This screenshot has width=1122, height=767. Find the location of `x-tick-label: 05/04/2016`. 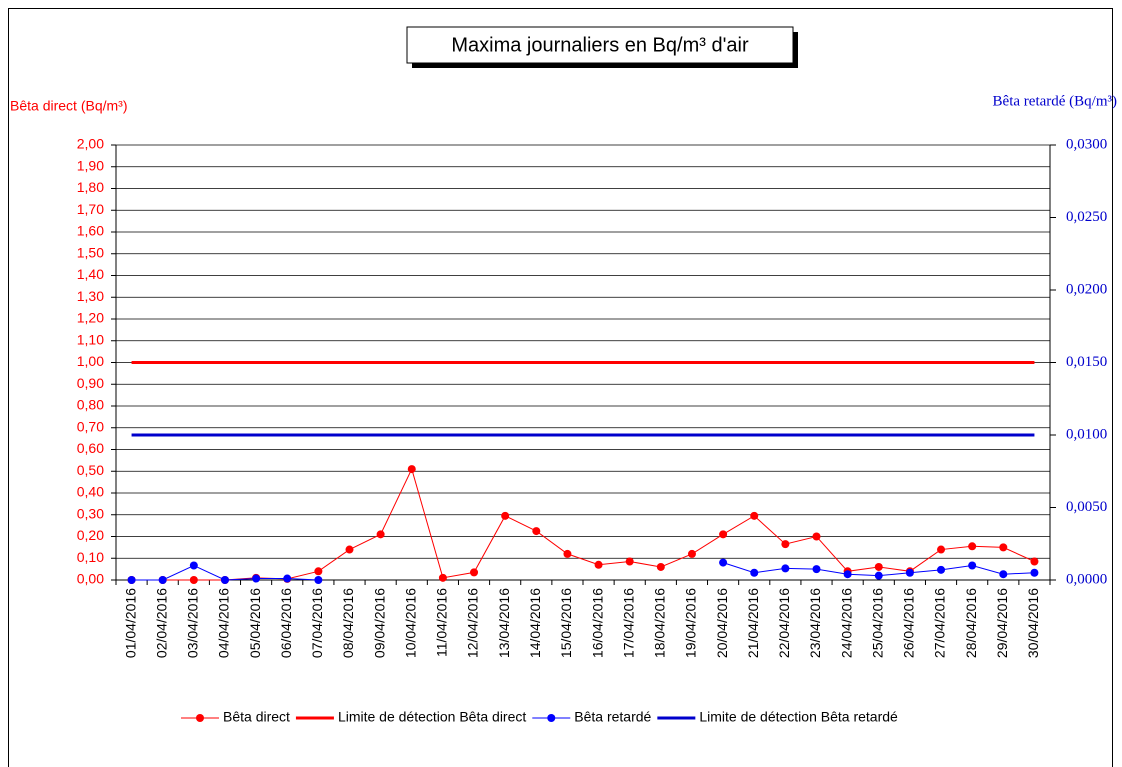

x-tick-label: 05/04/2016 is located at coordinates (255, 623).